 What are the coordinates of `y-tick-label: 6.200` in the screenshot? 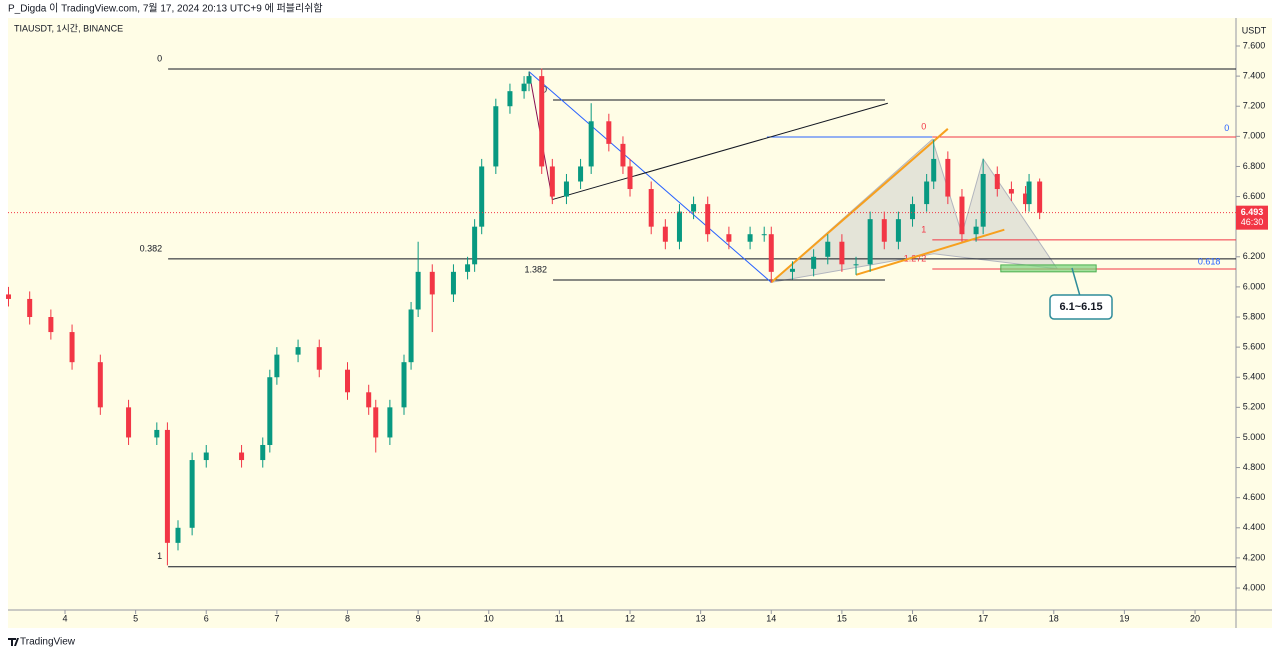 It's located at (1254, 256).